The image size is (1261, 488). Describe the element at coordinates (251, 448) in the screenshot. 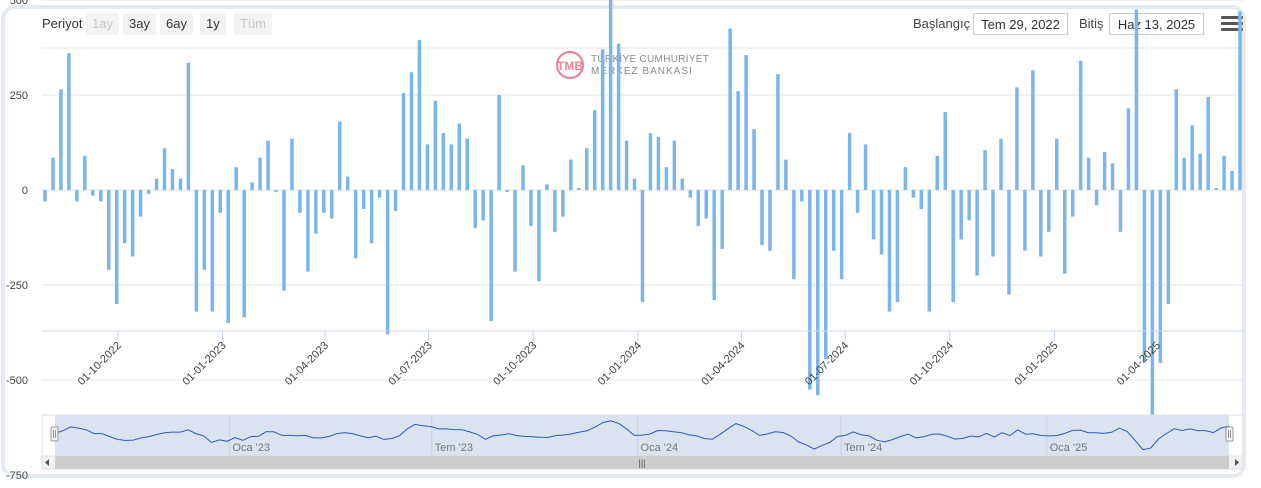

I see `navigator-label: Oca '23` at that location.